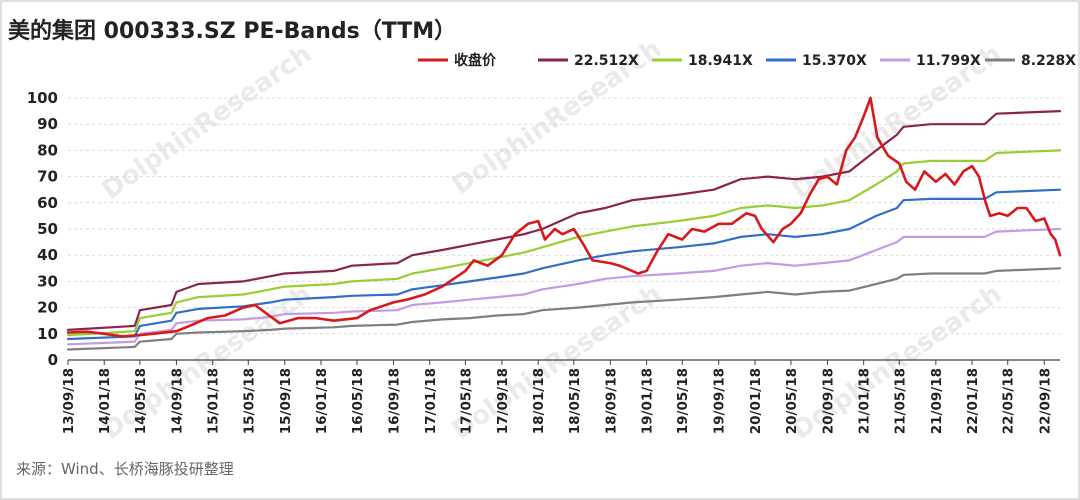  I want to click on legend-label: 8.228X, so click(1048, 61).